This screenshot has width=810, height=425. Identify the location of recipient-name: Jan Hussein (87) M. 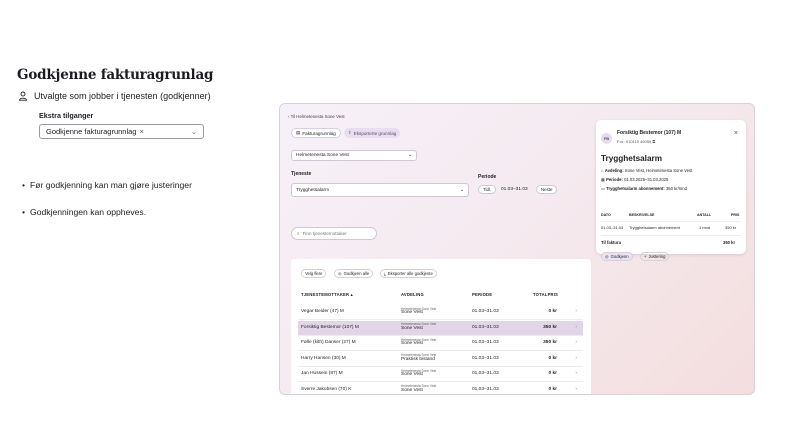
(322, 373).